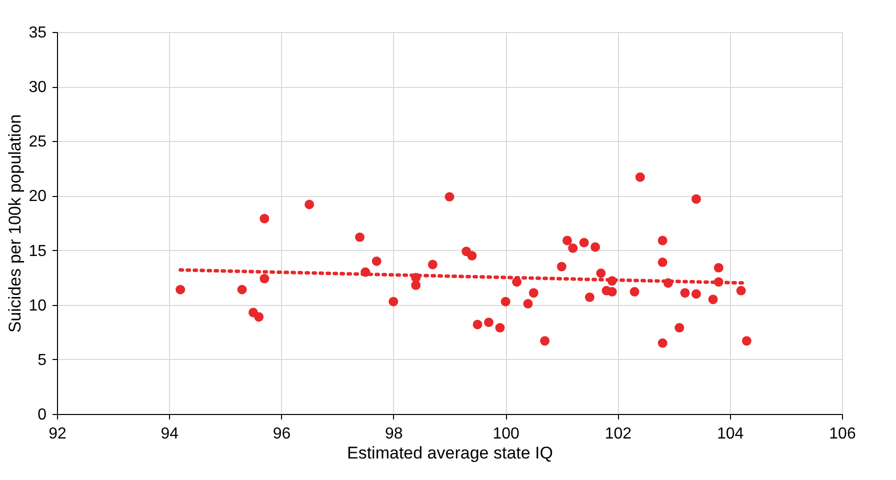  I want to click on x-tick-label: 98, so click(394, 434).